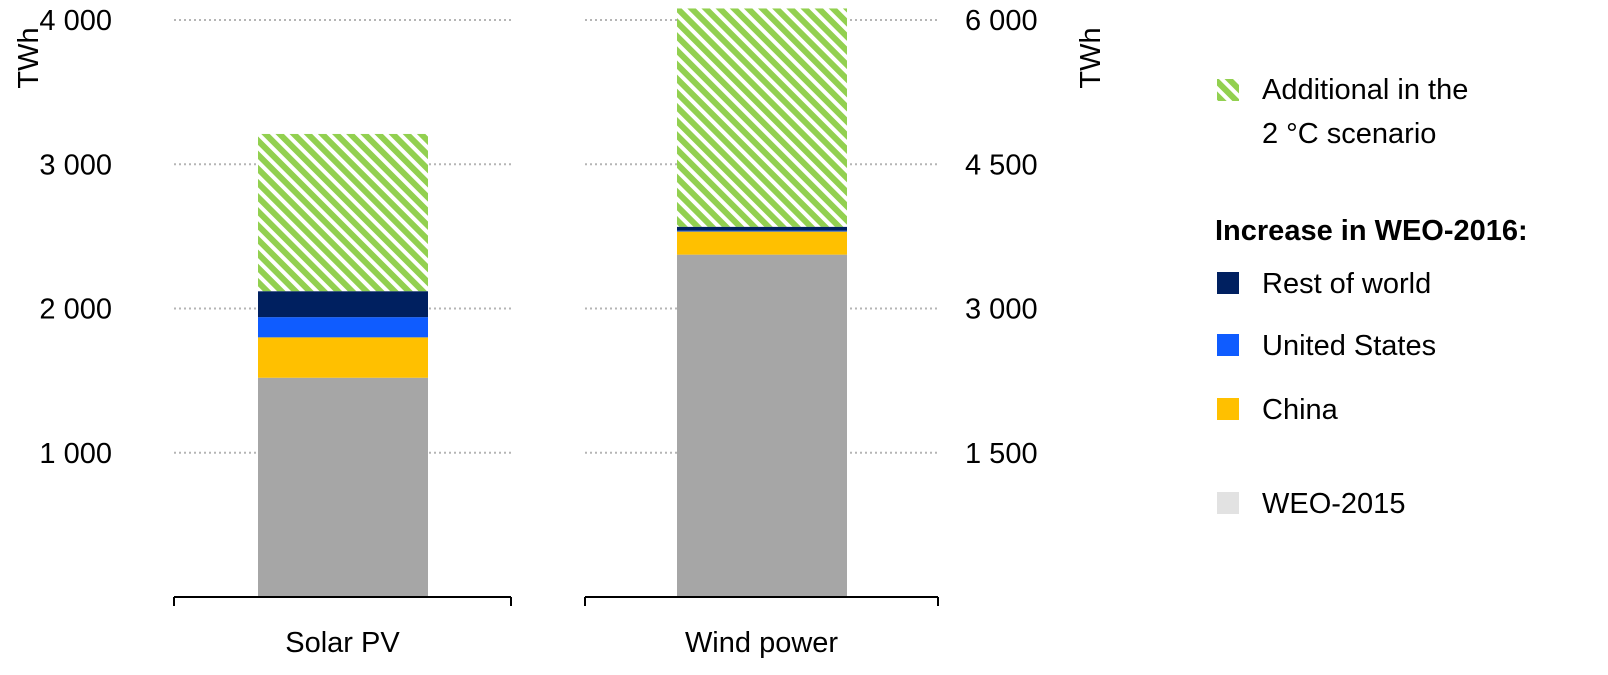 This screenshot has width=1608, height=675. What do you see at coordinates (1346, 284) in the screenshot?
I see `legend-label: Rest of world` at bounding box center [1346, 284].